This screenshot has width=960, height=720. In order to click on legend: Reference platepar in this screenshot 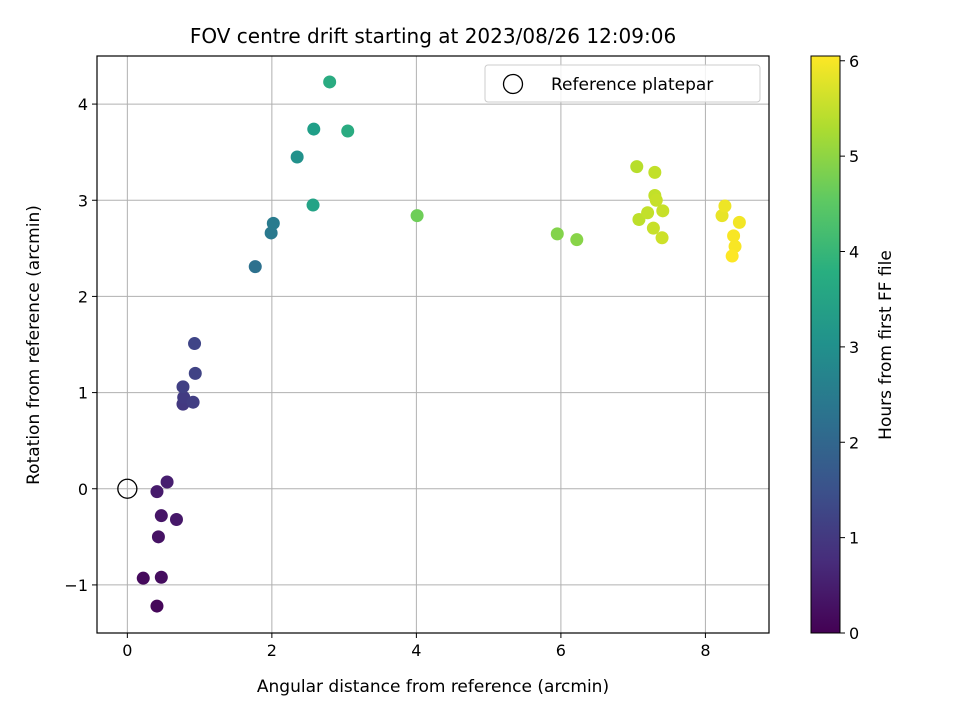, I will do `click(622, 83)`.